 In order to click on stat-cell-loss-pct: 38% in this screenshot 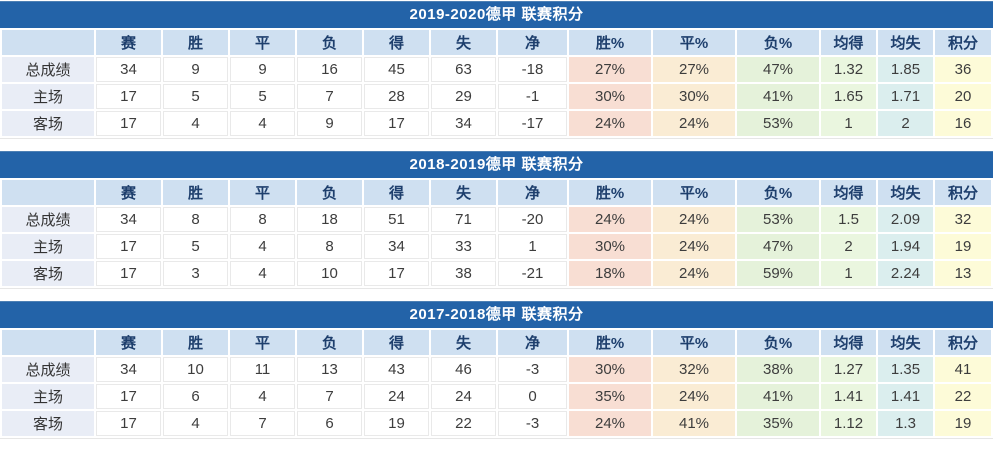, I will do `click(778, 369)`.